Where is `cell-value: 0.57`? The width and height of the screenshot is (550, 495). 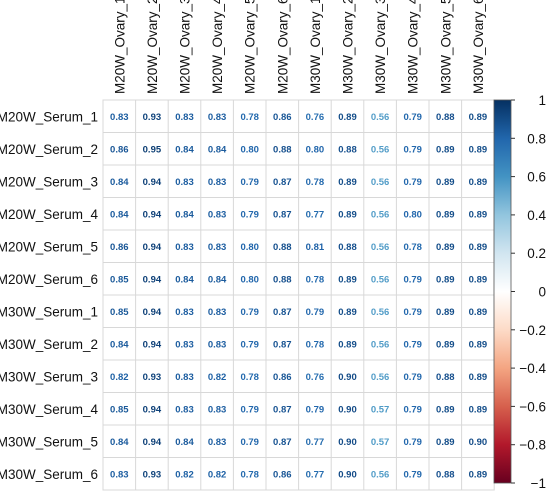 cell-value: 0.57 is located at coordinates (380, 442).